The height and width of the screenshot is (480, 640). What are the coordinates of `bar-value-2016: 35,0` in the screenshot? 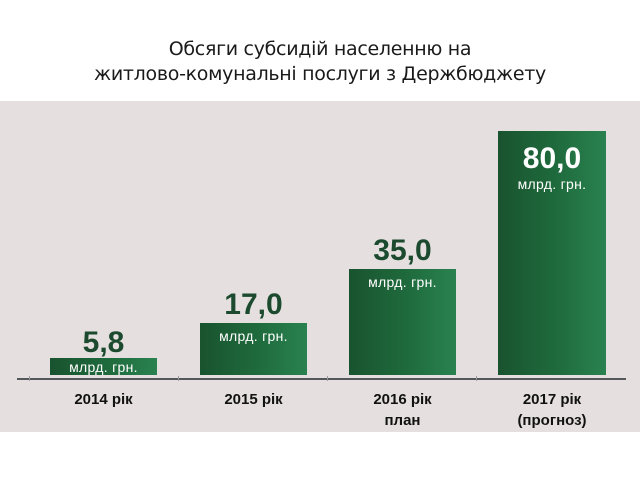 It's located at (402, 250).